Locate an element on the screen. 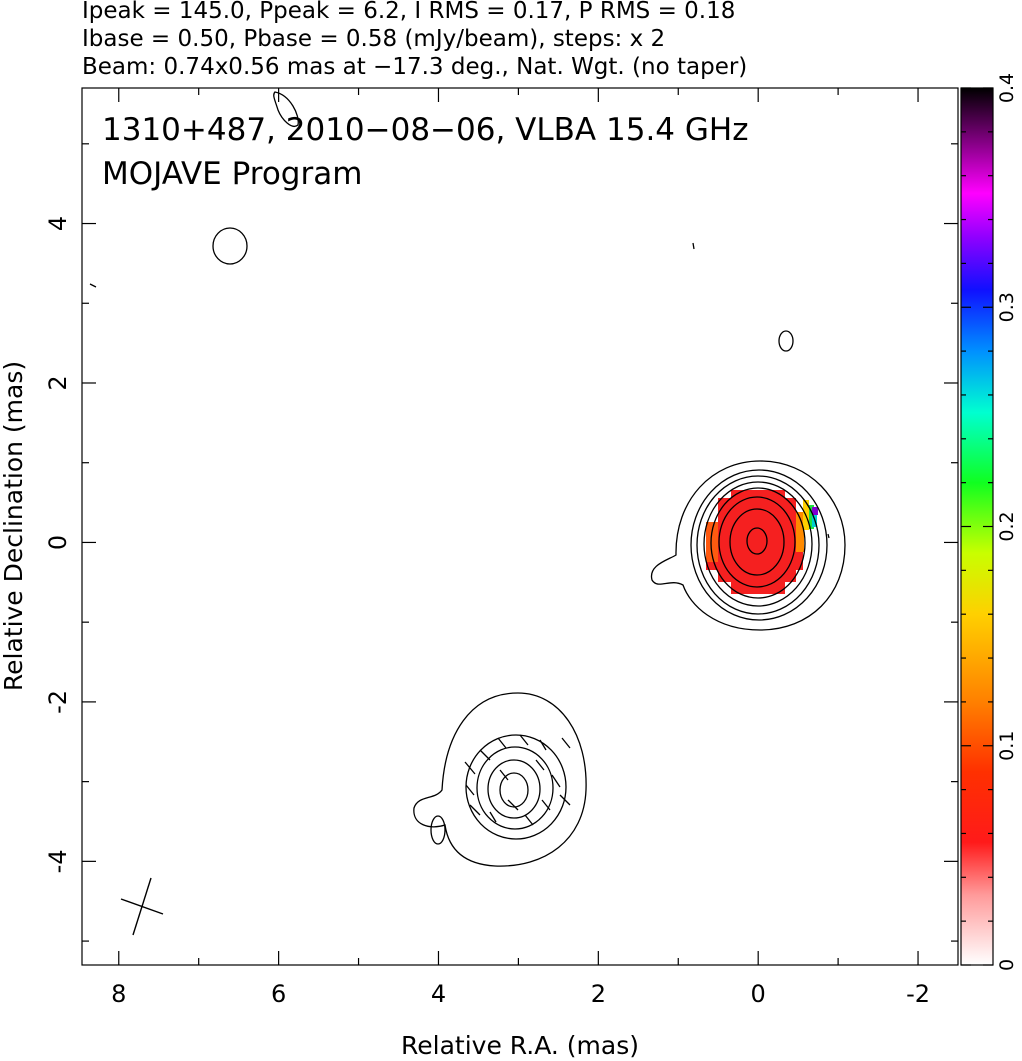  x-tick-label: 2 is located at coordinates (598, 994).